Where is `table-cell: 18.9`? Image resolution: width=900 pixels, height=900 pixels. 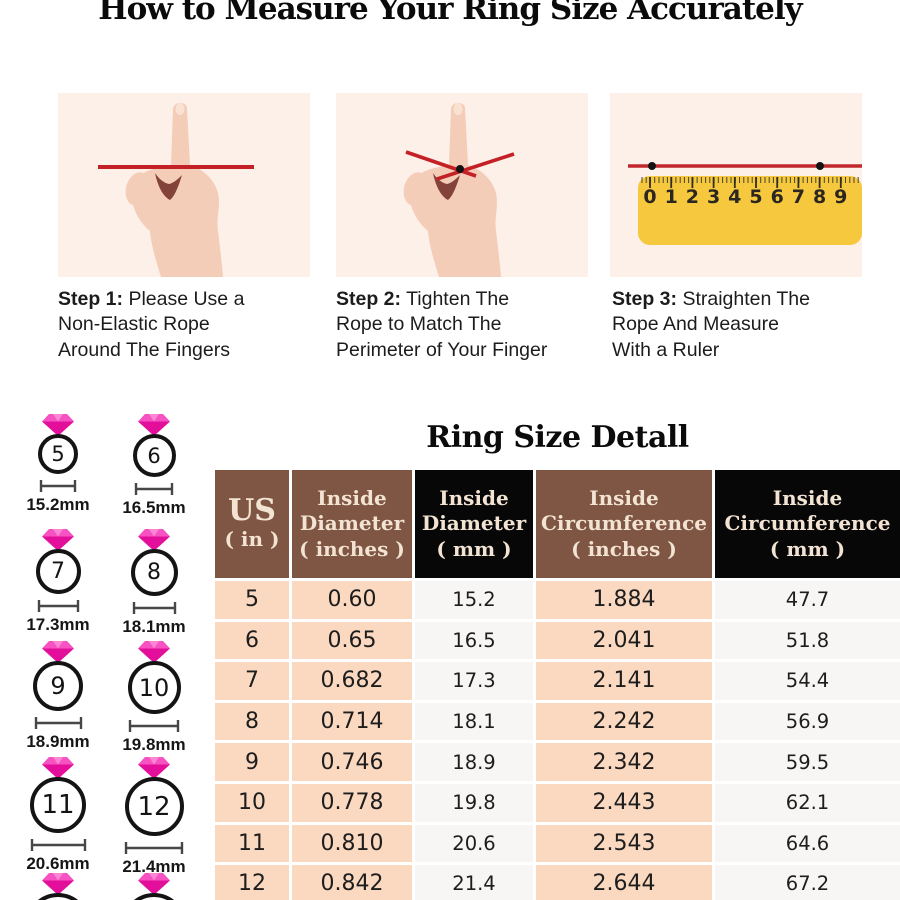
table-cell: 18.9 is located at coordinates (474, 762).